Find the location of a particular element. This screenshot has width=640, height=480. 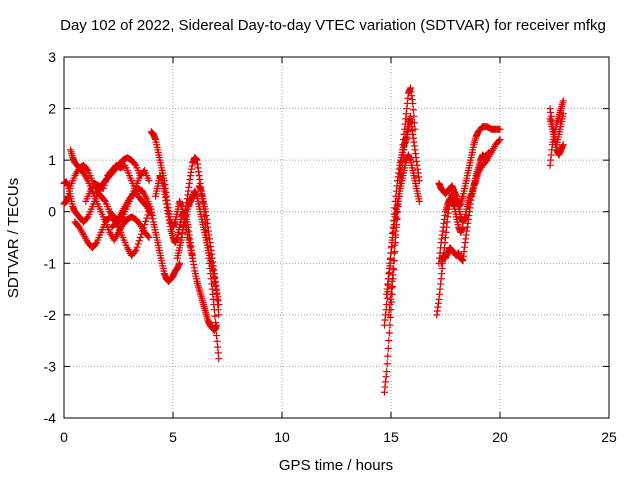

y-tick-label: 0 is located at coordinates (52, 212).